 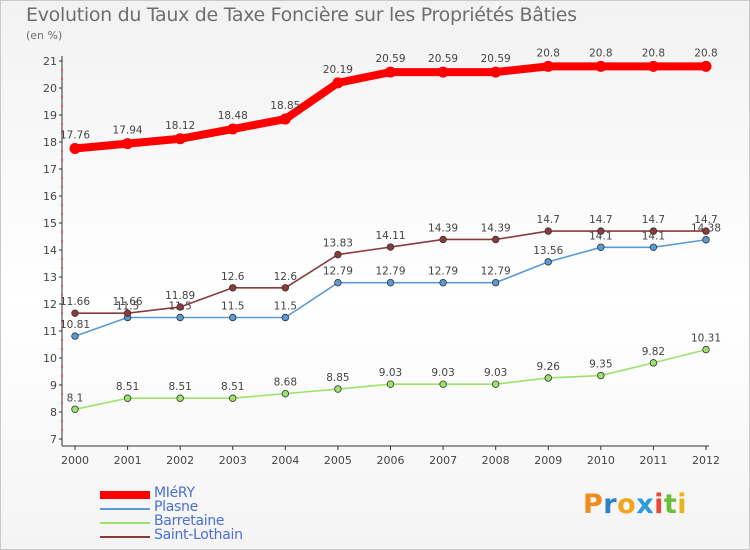 What do you see at coordinates (233, 460) in the screenshot?
I see `x-tick-label: 2003` at bounding box center [233, 460].